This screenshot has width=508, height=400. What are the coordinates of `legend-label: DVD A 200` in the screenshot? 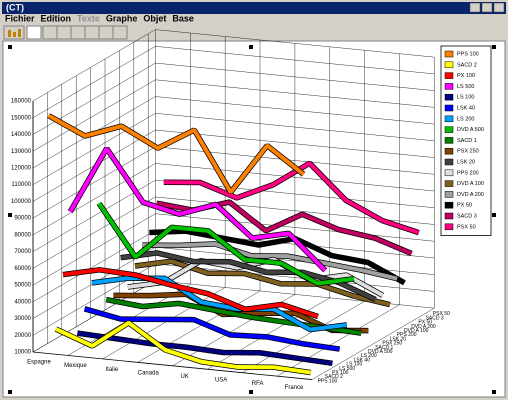 It's located at (470, 195).